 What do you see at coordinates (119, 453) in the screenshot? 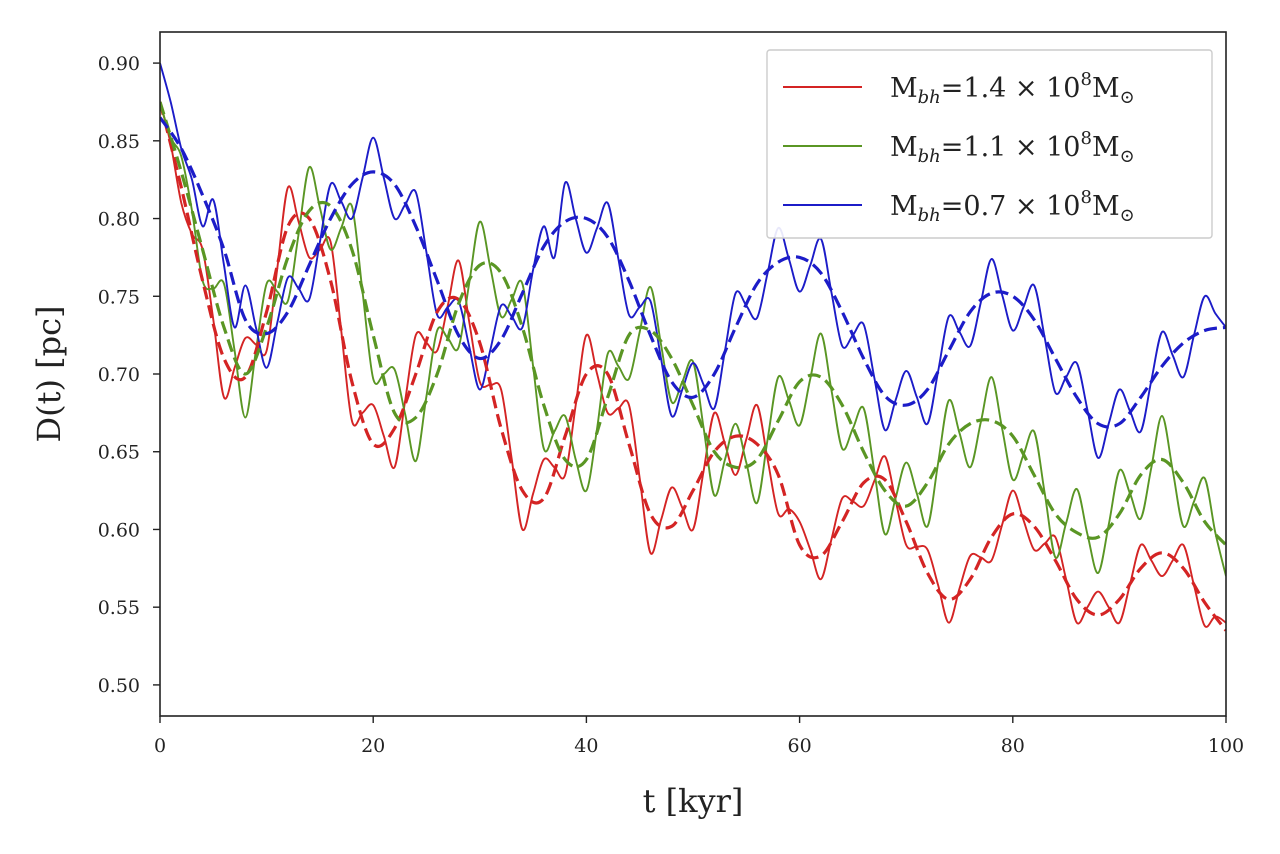
I see `y-tick-label: 0.65` at bounding box center [119, 453].